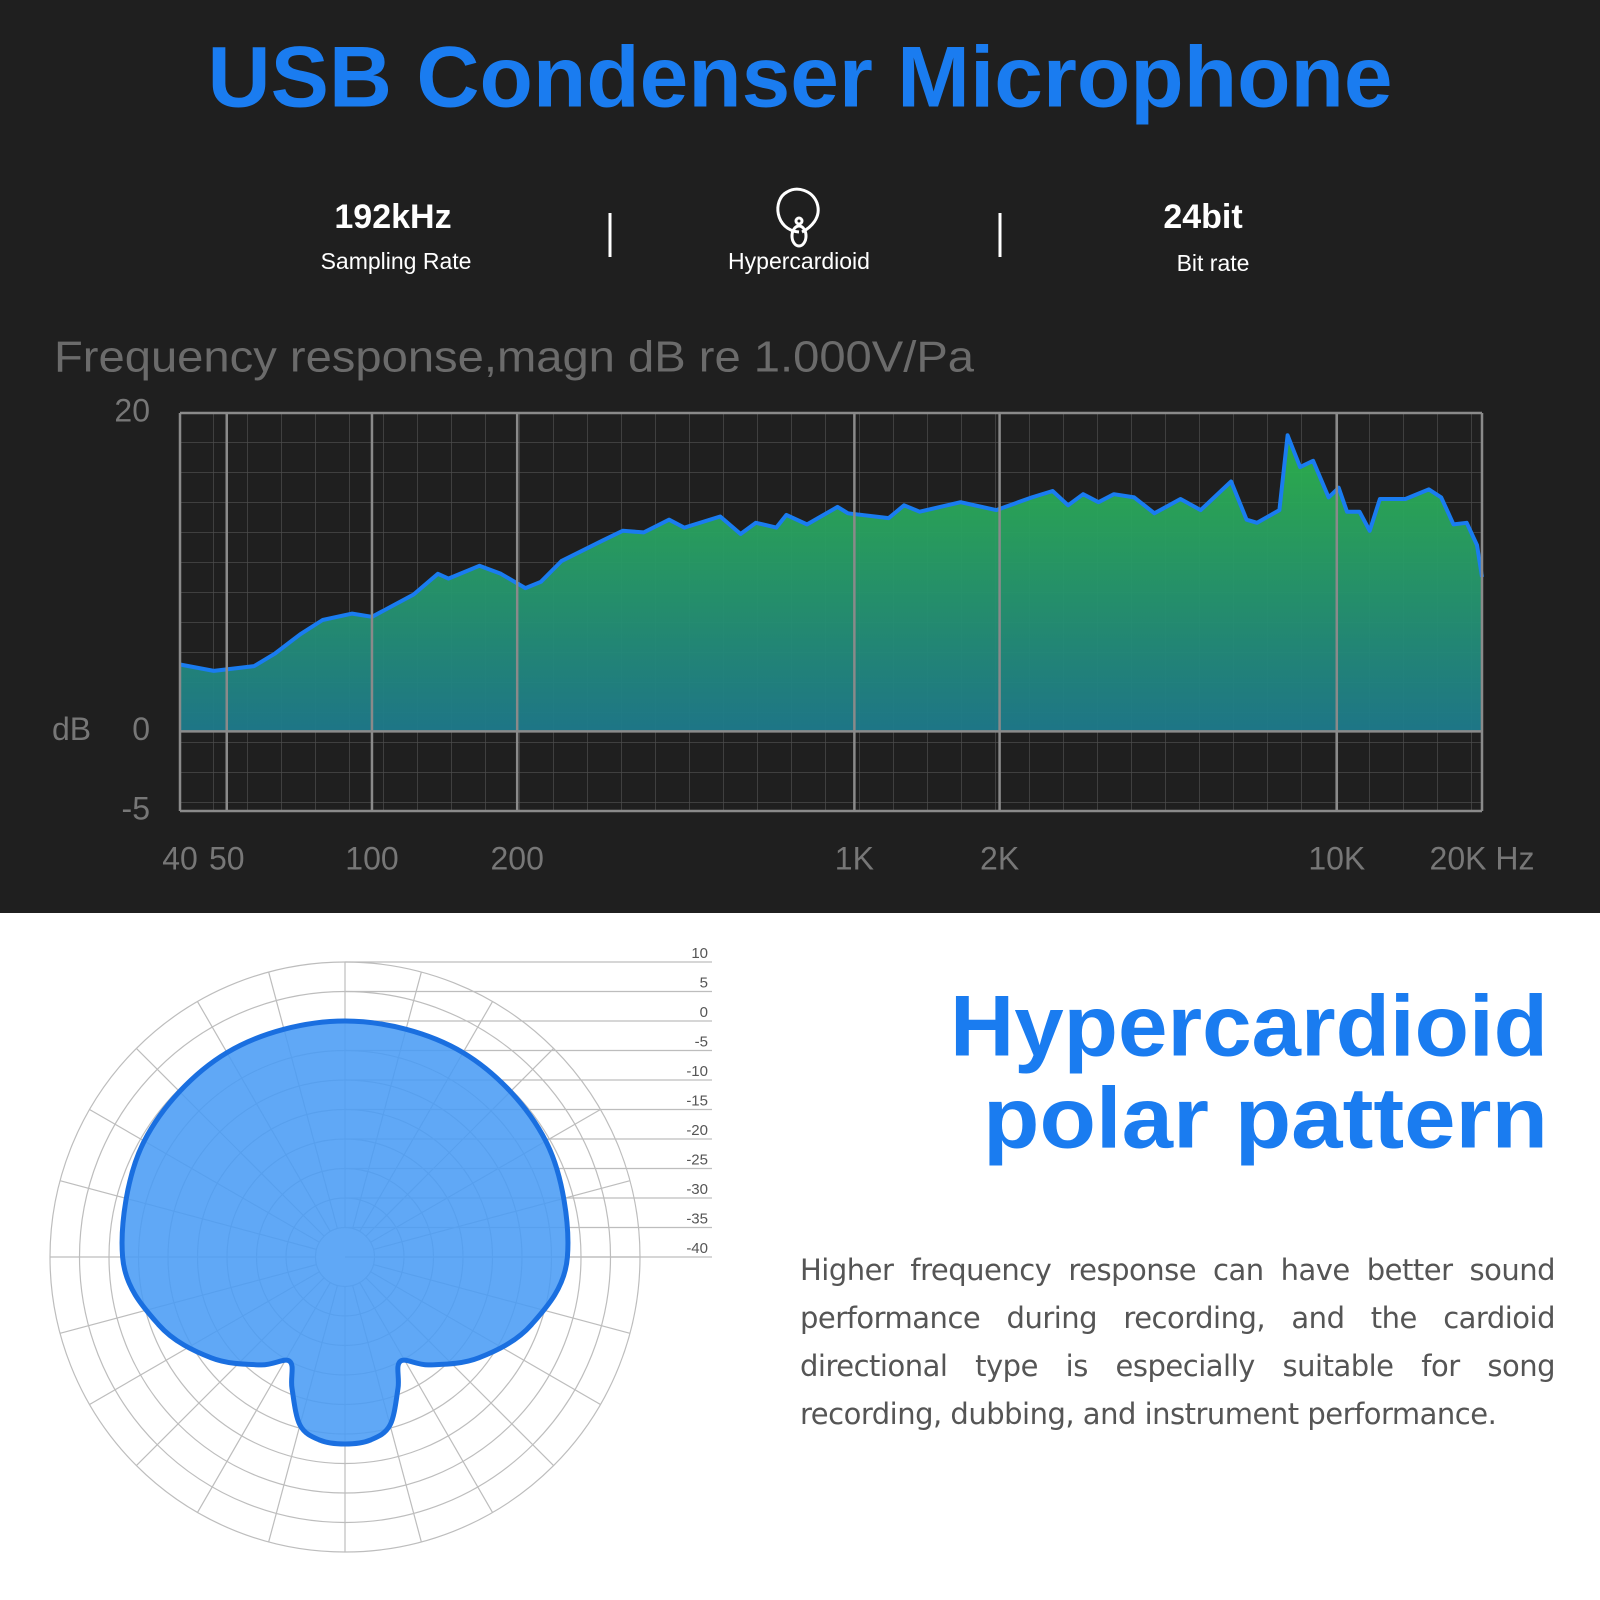 Image resolution: width=1600 pixels, height=1600 pixels. What do you see at coordinates (345, 1232) in the screenshot?
I see `polar-pattern` at bounding box center [345, 1232].